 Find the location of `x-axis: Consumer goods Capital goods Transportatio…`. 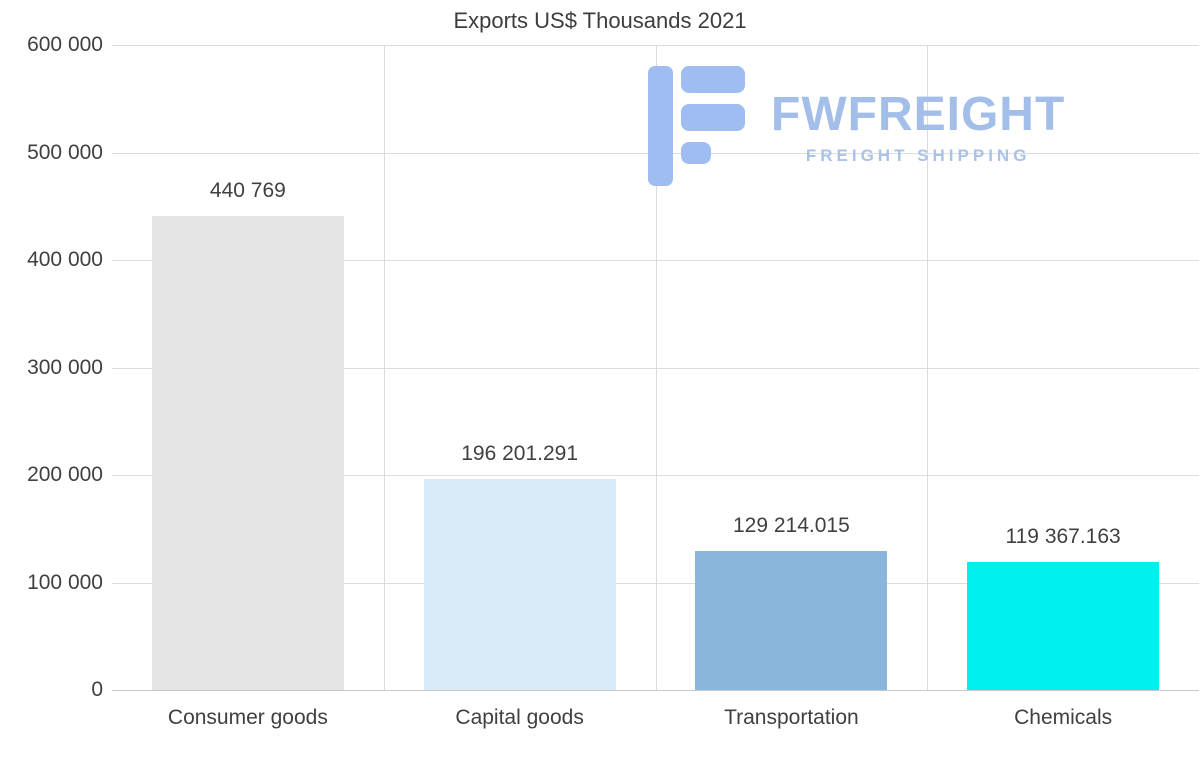

x-axis: Consumer goods Capital goods Transportatio… is located at coordinates (600, 726).